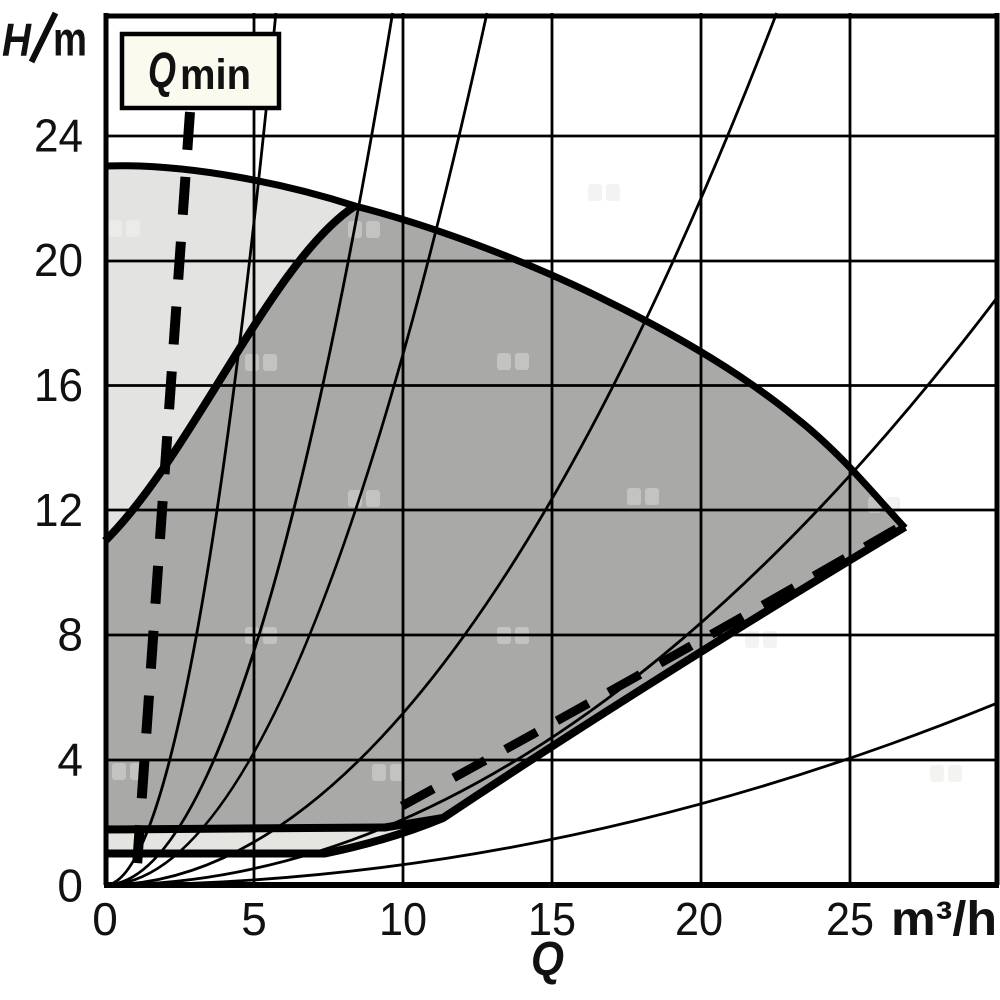 Image resolution: width=1000 pixels, height=1000 pixels. What do you see at coordinates (70, 635) in the screenshot?
I see `svg-text: 8` at bounding box center [70, 635].